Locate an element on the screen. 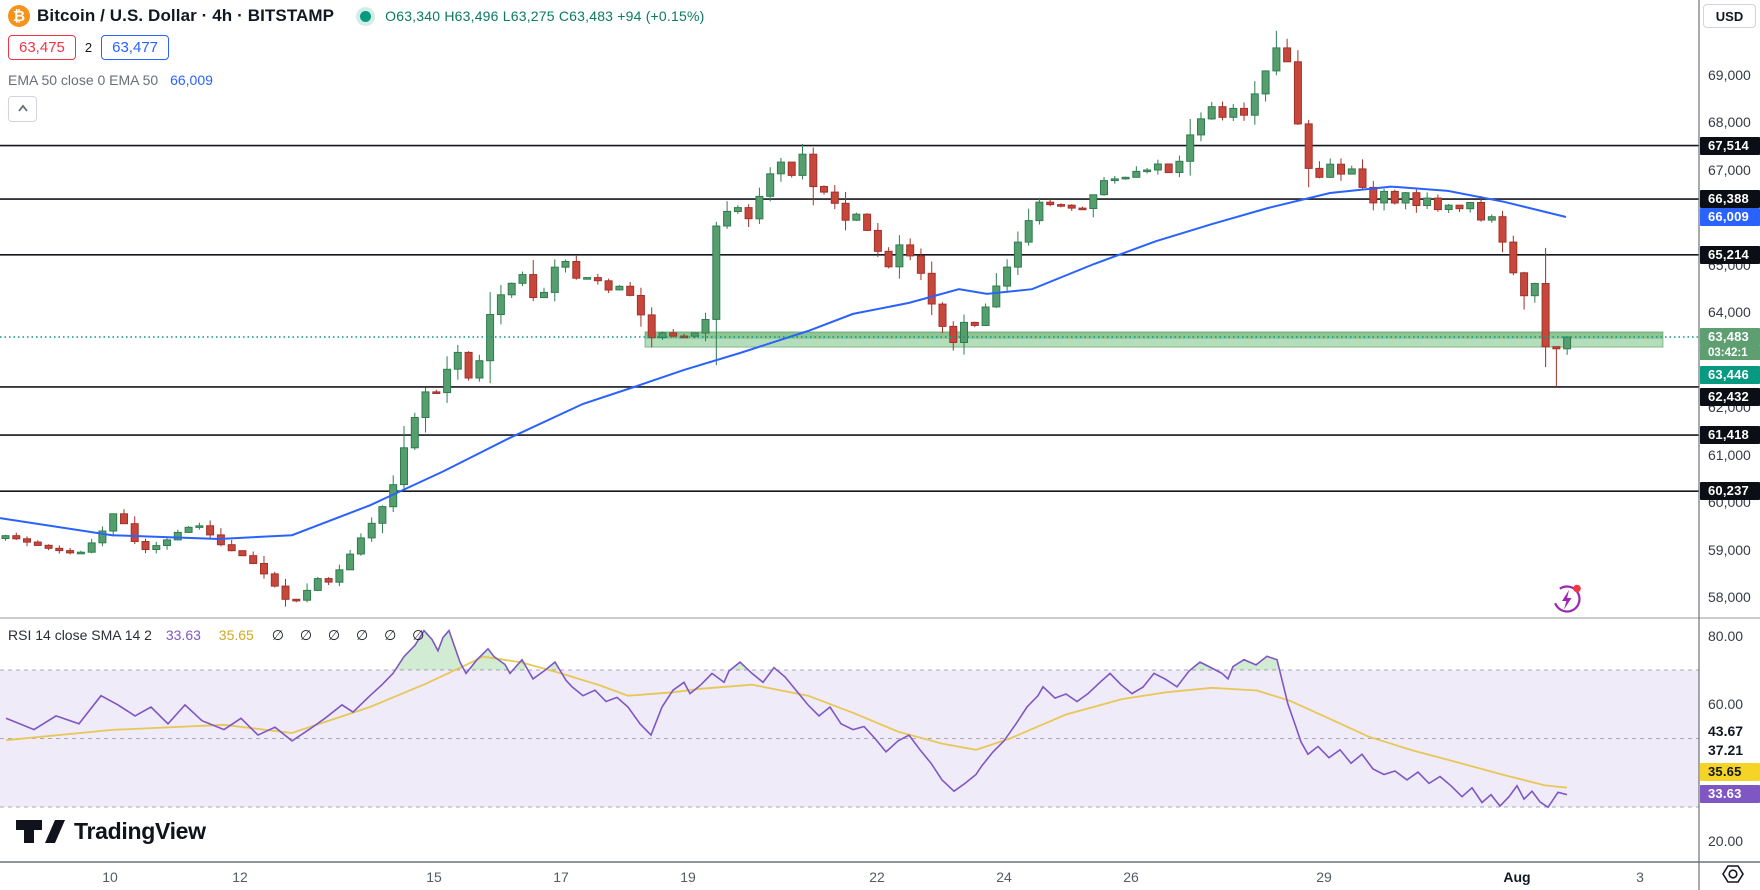  price-tick: 67,000 is located at coordinates (1729, 170).